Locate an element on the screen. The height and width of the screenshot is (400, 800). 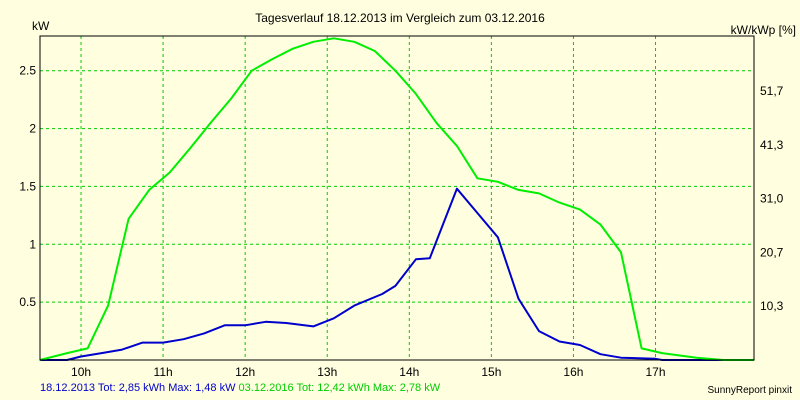
y2-tick-label: 31,0 is located at coordinates (772, 199).